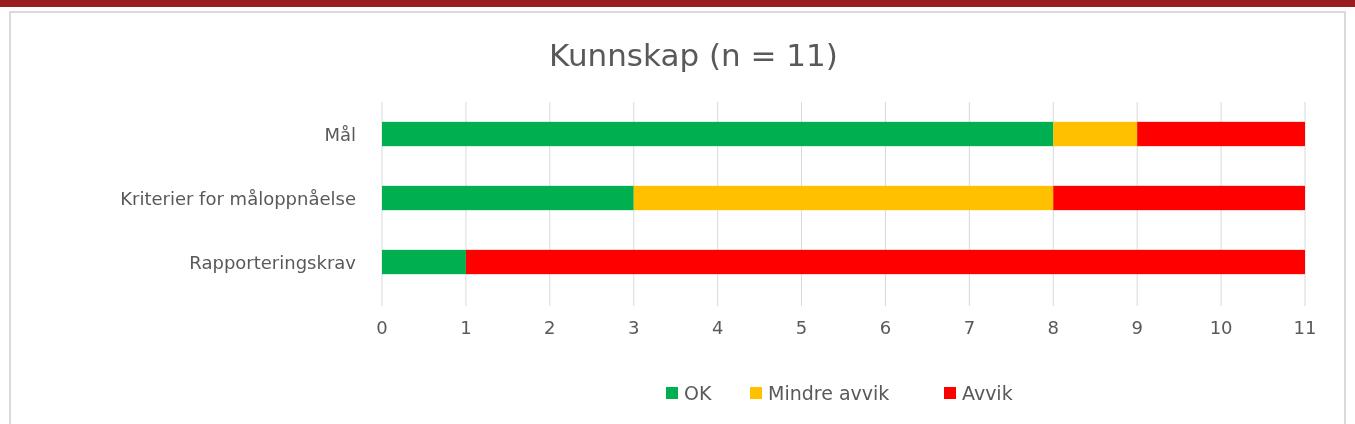 This screenshot has width=1355, height=424. I want to click on x-tick-label: 1, so click(466, 327).